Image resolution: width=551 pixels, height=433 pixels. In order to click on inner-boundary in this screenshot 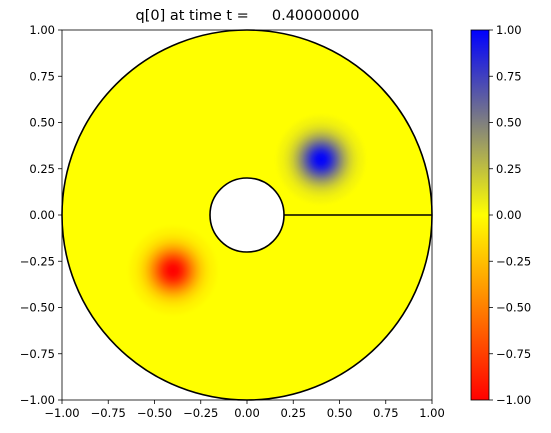, I will do `click(247, 215)`.